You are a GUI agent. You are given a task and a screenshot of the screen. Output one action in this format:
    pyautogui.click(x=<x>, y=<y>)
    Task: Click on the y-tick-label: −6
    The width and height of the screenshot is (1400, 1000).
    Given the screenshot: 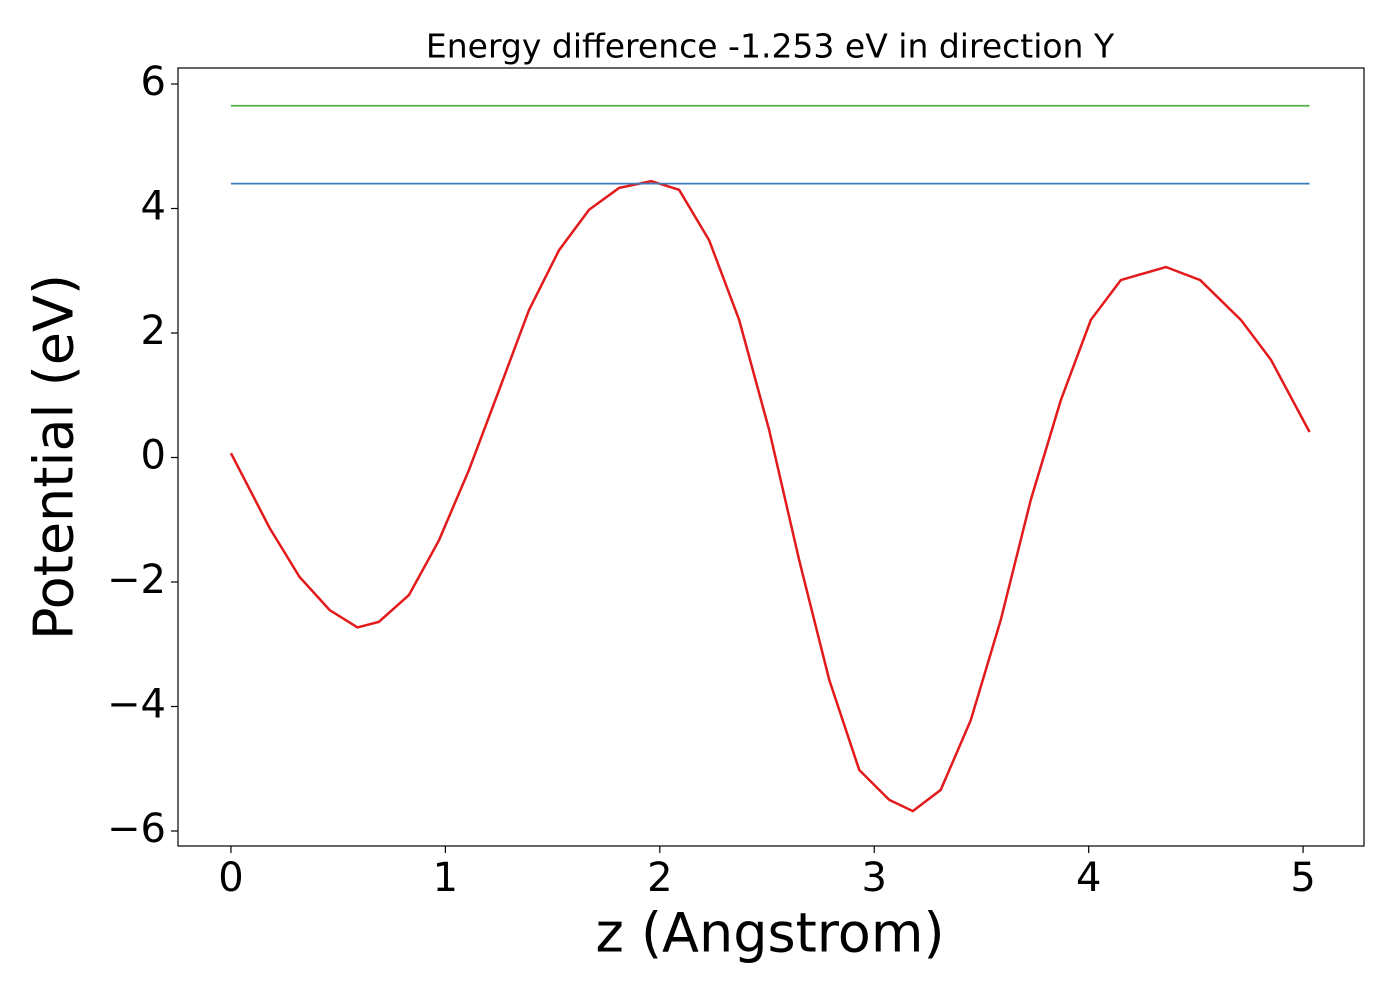 What is the action you would take?
    pyautogui.click(x=136, y=829)
    